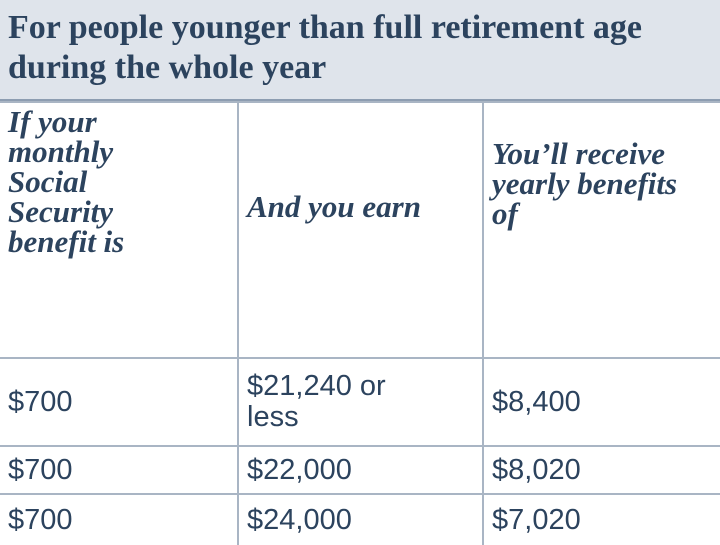 The height and width of the screenshot is (545, 720). I want to click on cell: $8,400, so click(601, 402).